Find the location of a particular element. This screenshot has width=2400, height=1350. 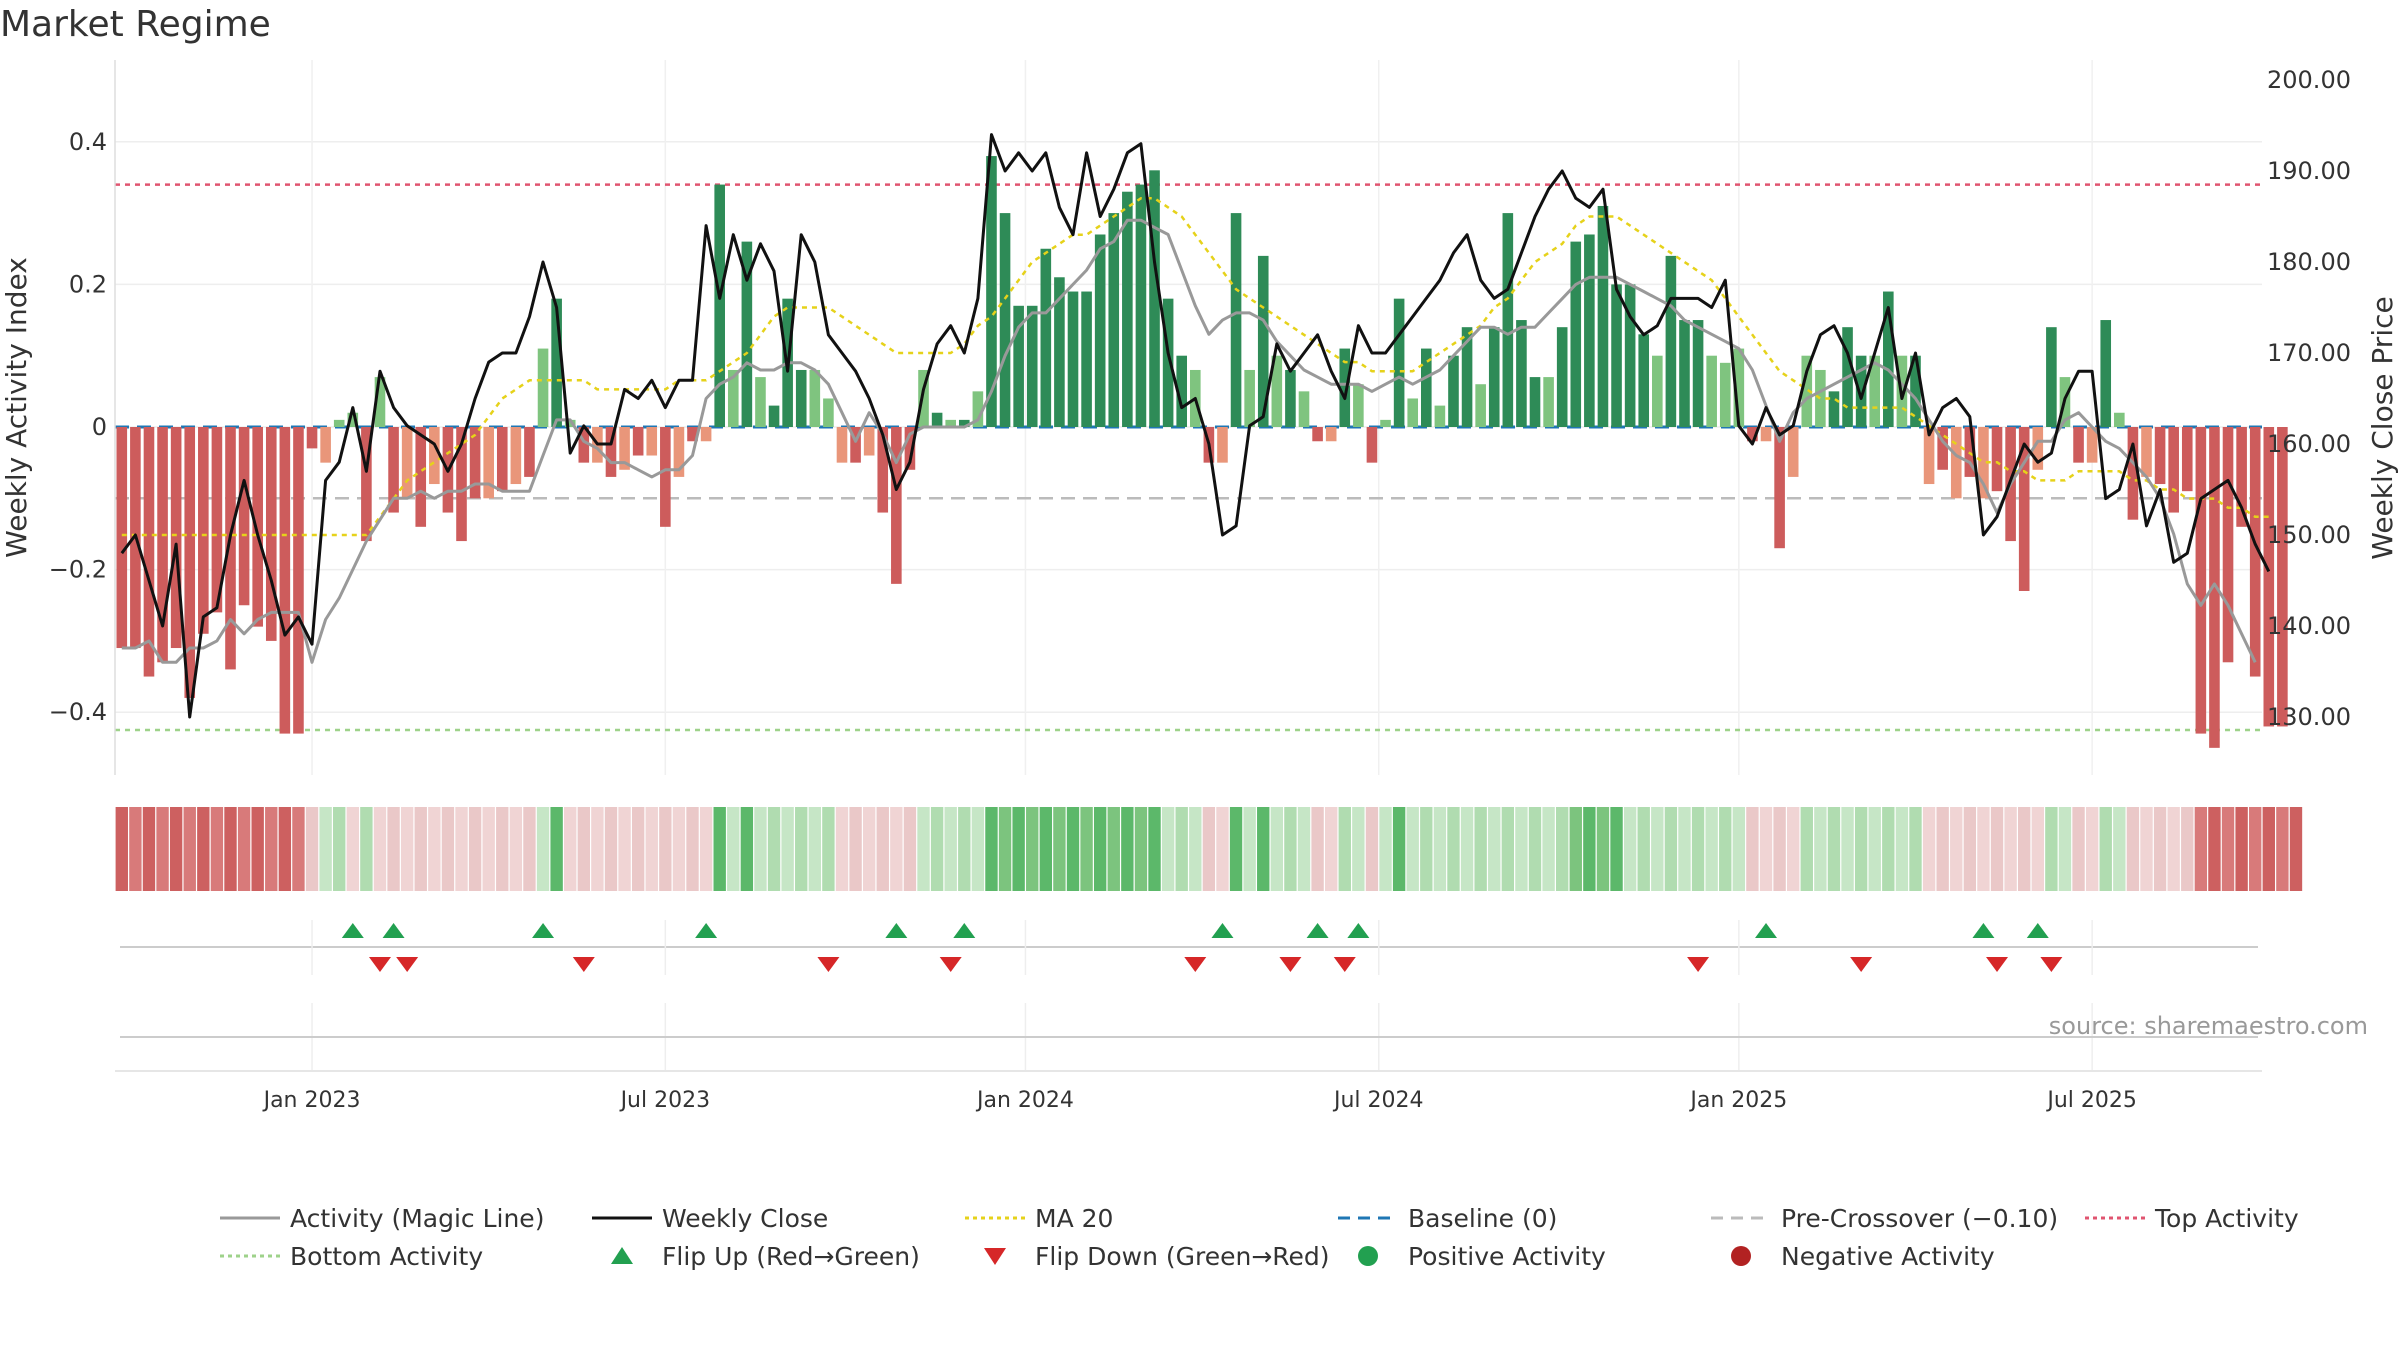

left-tick-label: −0.2 is located at coordinates (78, 570).